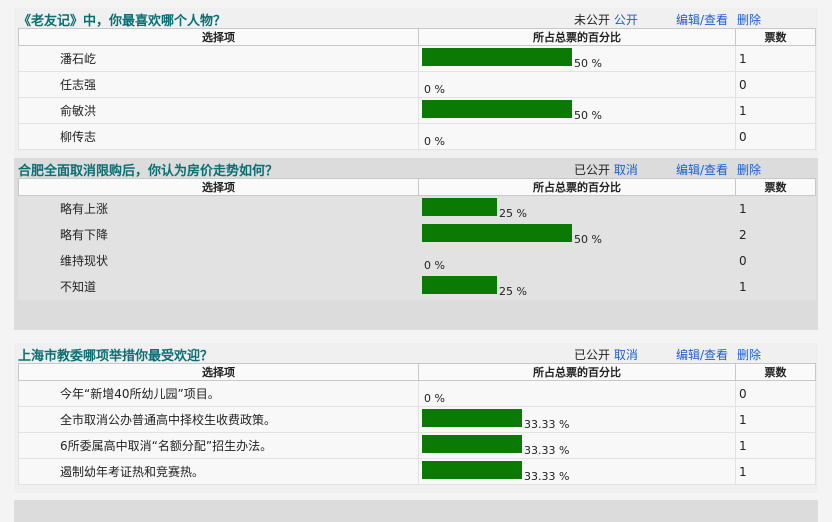  Describe the element at coordinates (218, 419) in the screenshot. I see `option-label: 全市取消公办普通高中择校生收费政策。` at that location.